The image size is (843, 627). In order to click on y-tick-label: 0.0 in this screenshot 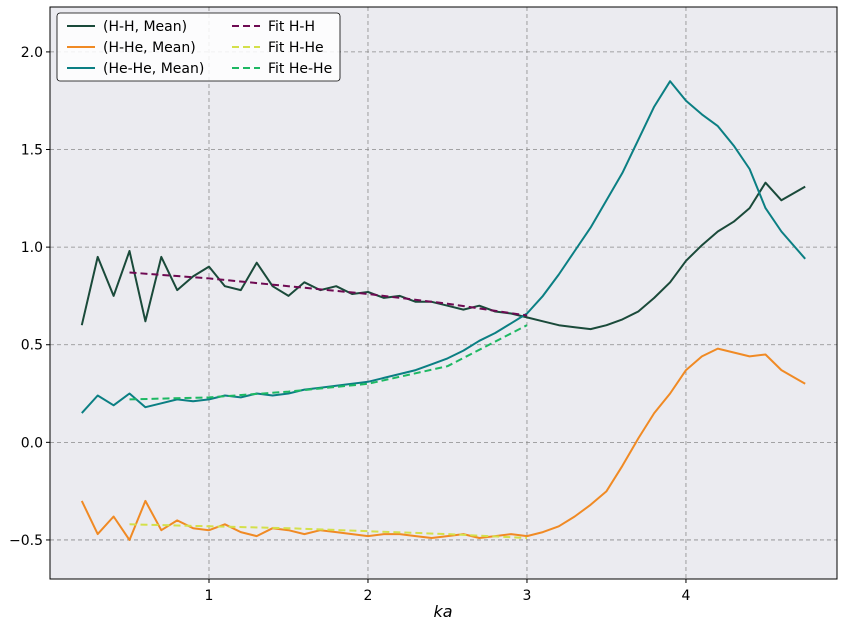, I will do `click(32, 443)`.